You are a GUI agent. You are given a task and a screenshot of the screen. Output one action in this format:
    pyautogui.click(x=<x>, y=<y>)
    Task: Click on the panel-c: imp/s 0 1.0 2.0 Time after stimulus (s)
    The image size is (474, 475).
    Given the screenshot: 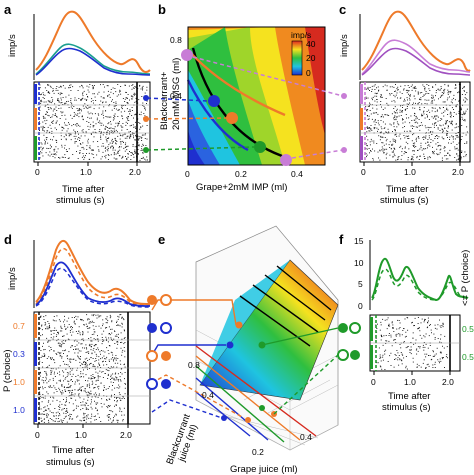 What is the action you would take?
    pyautogui.click(x=405, y=108)
    